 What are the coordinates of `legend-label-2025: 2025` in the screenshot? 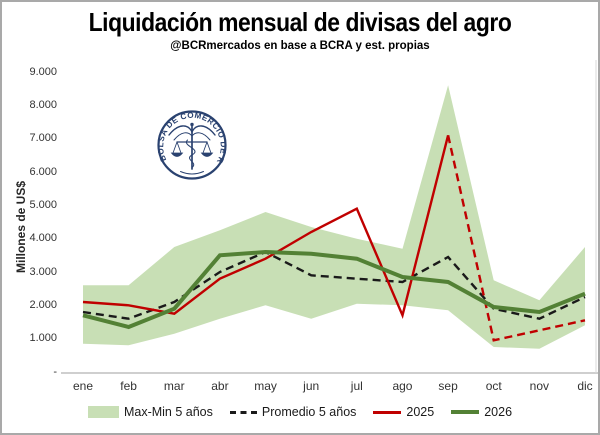 It's located at (420, 412).